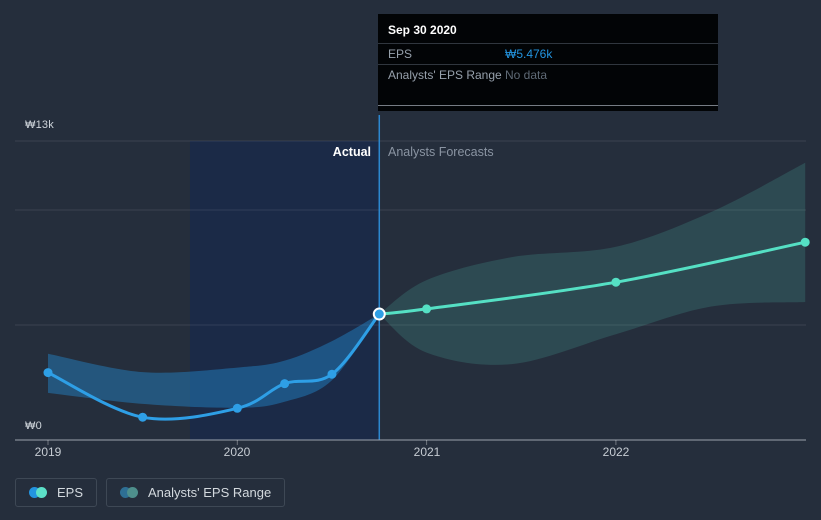 This screenshot has width=821, height=520. What do you see at coordinates (332, 374) in the screenshot?
I see `data-point-actual-2020.5` at bounding box center [332, 374].